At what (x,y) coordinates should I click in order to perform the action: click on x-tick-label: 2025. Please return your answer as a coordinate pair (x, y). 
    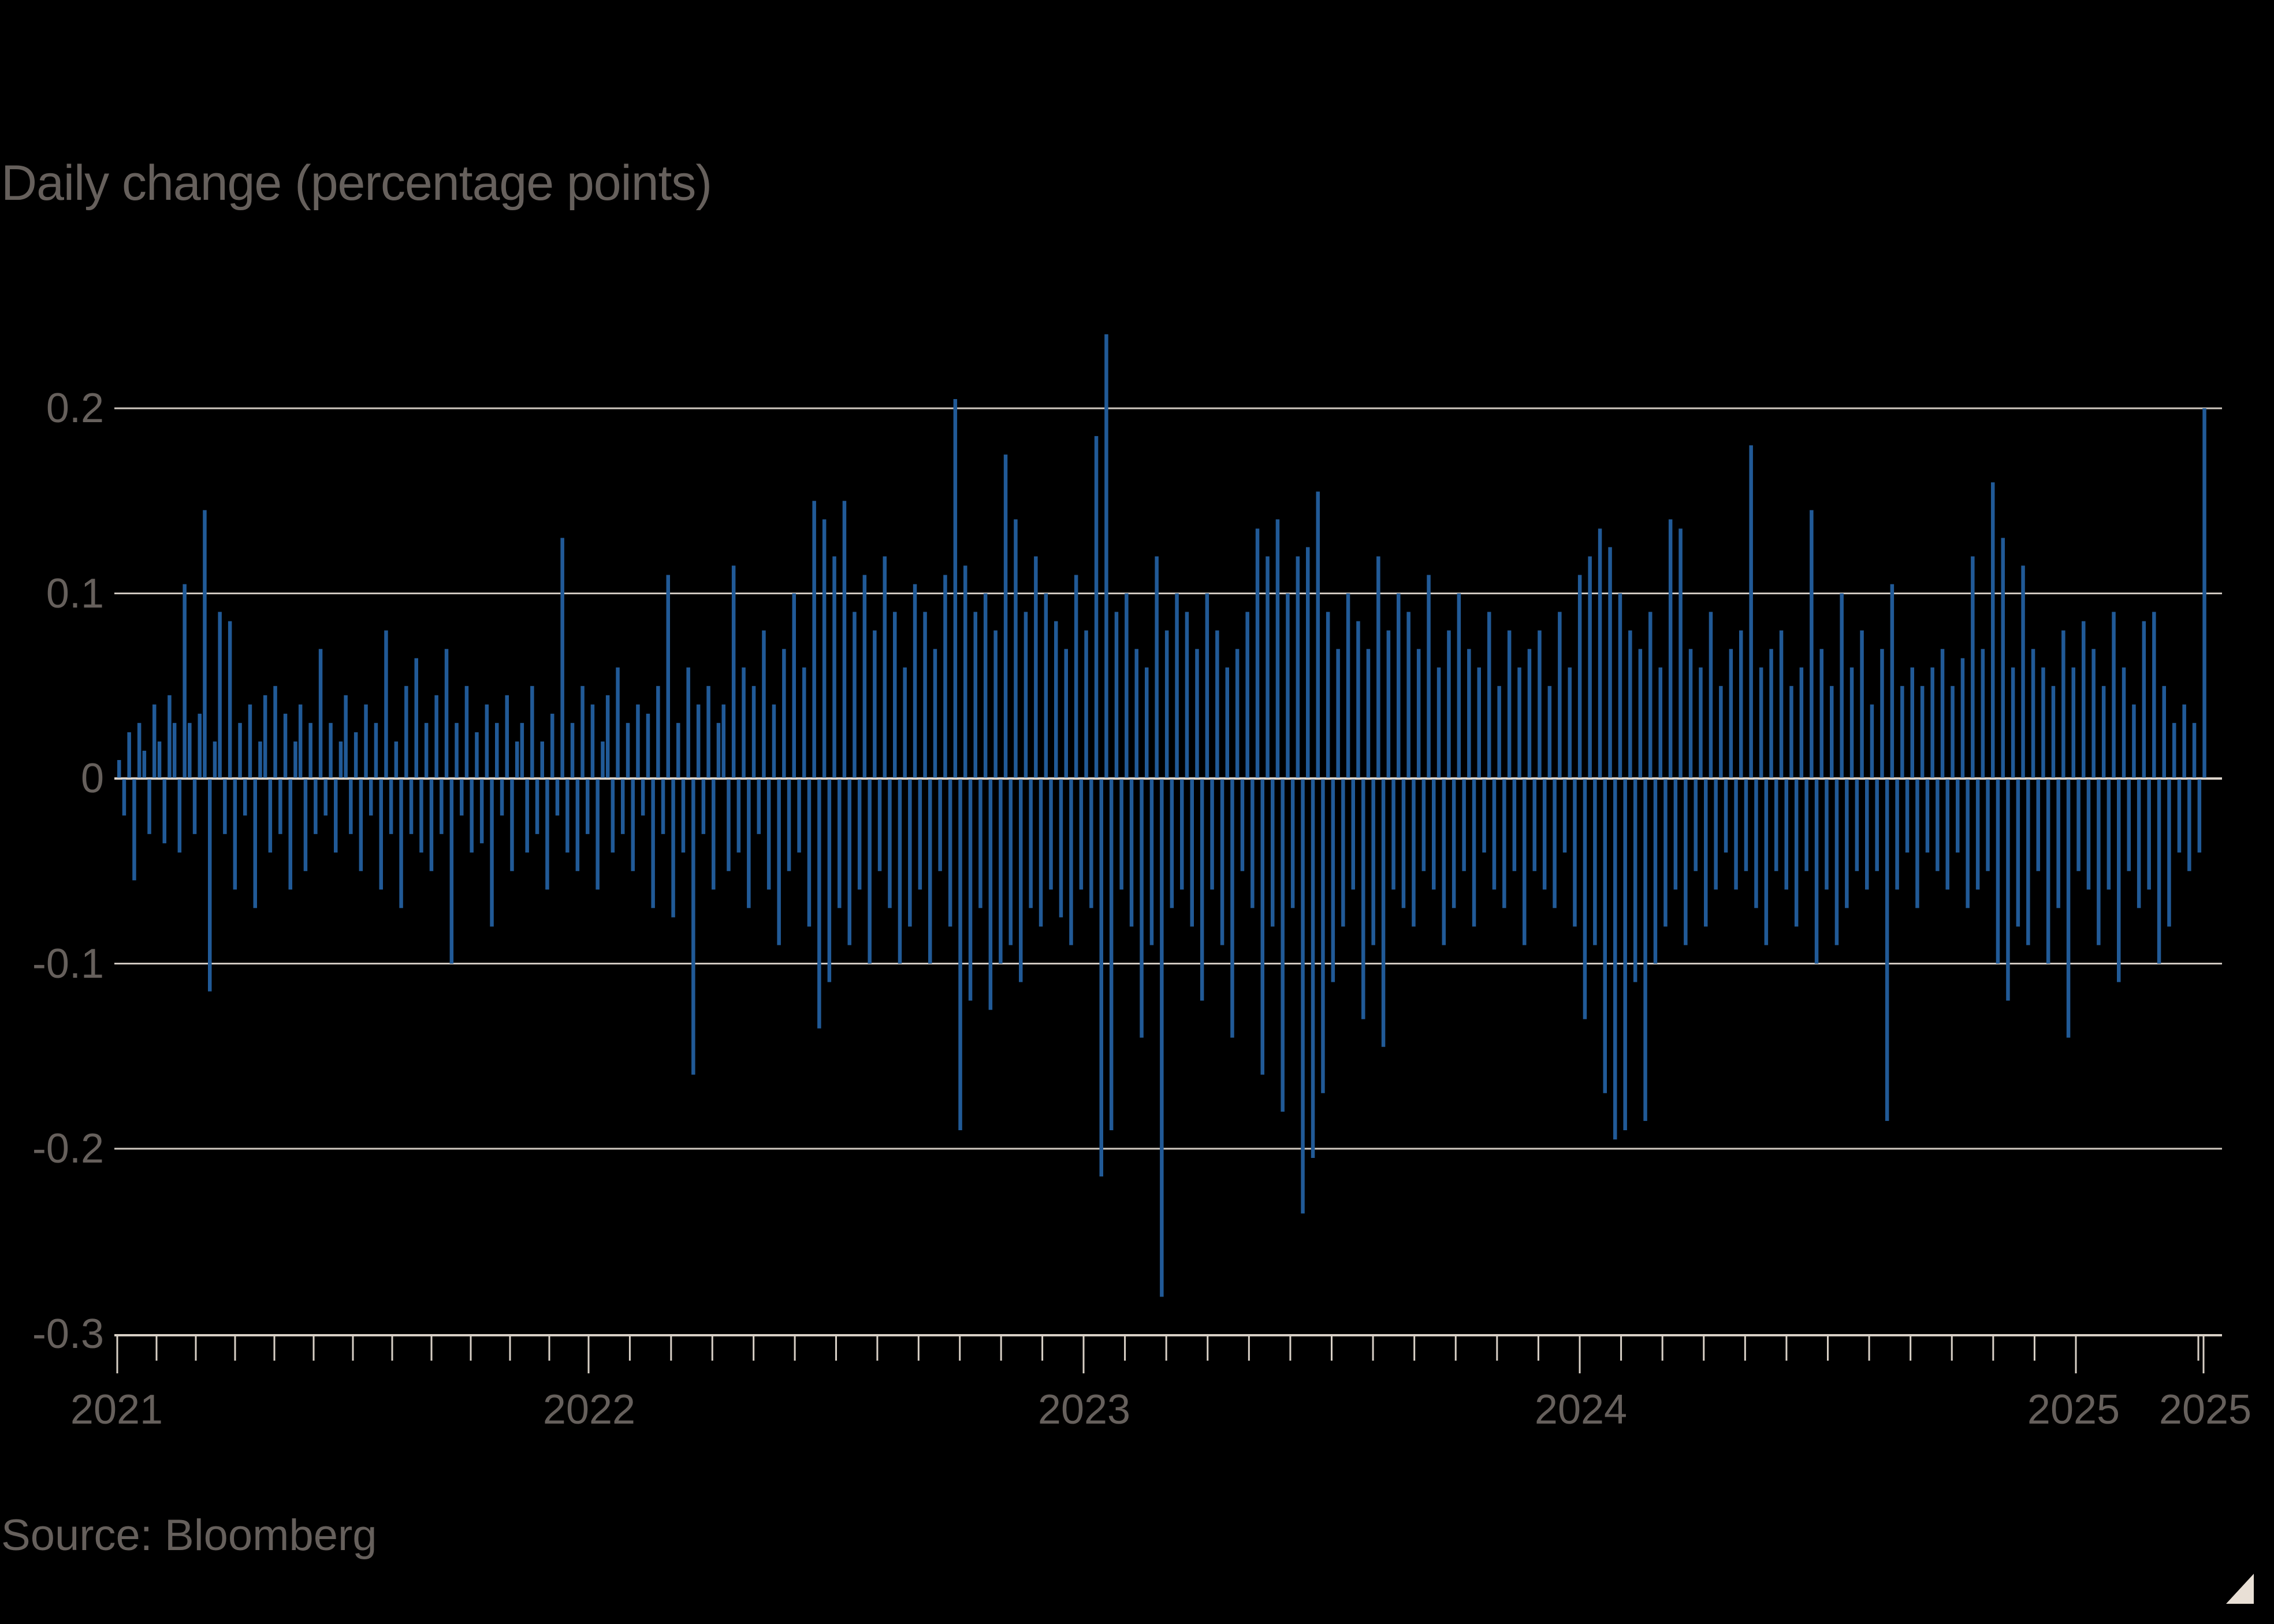
    Looking at the image, I should click on (2205, 1410).